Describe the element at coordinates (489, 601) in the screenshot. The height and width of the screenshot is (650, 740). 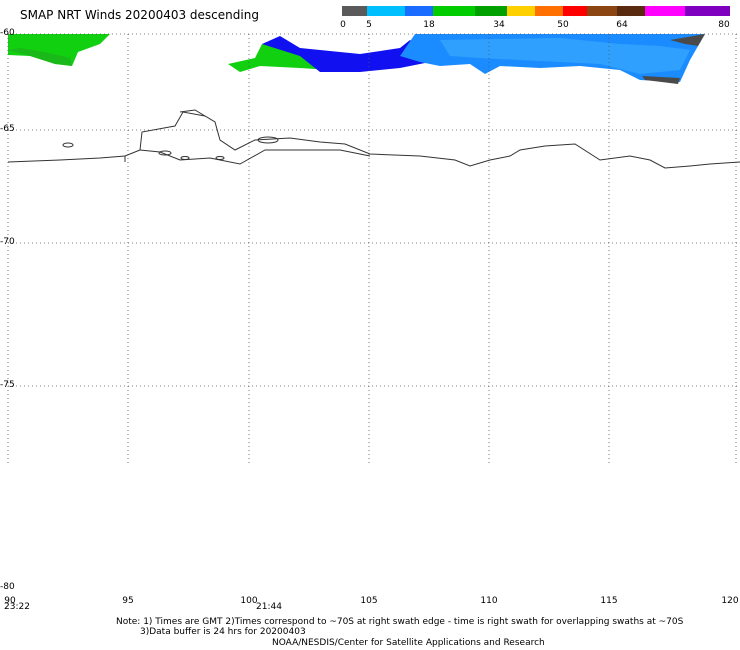
I see `lon-label-110: 110` at that location.